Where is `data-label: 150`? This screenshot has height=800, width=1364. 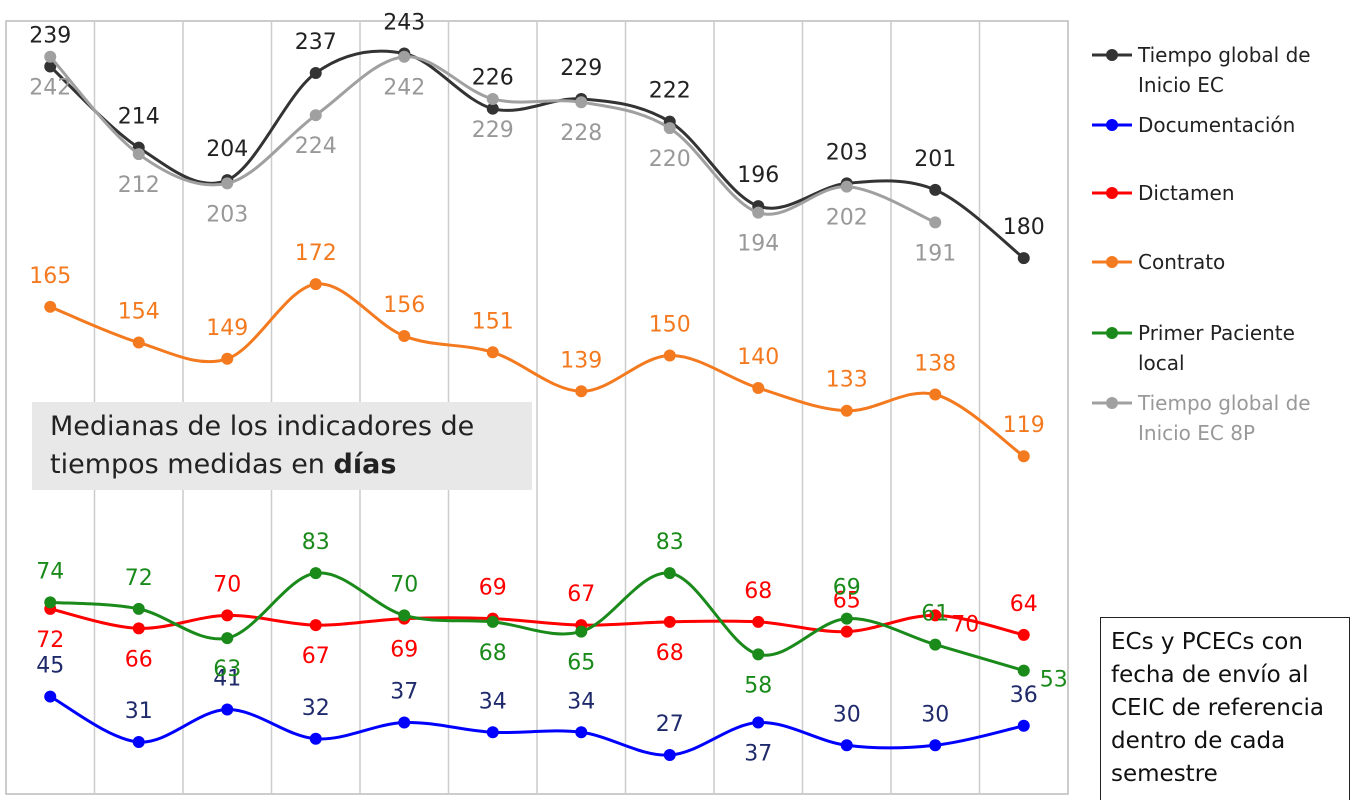 data-label: 150 is located at coordinates (670, 325).